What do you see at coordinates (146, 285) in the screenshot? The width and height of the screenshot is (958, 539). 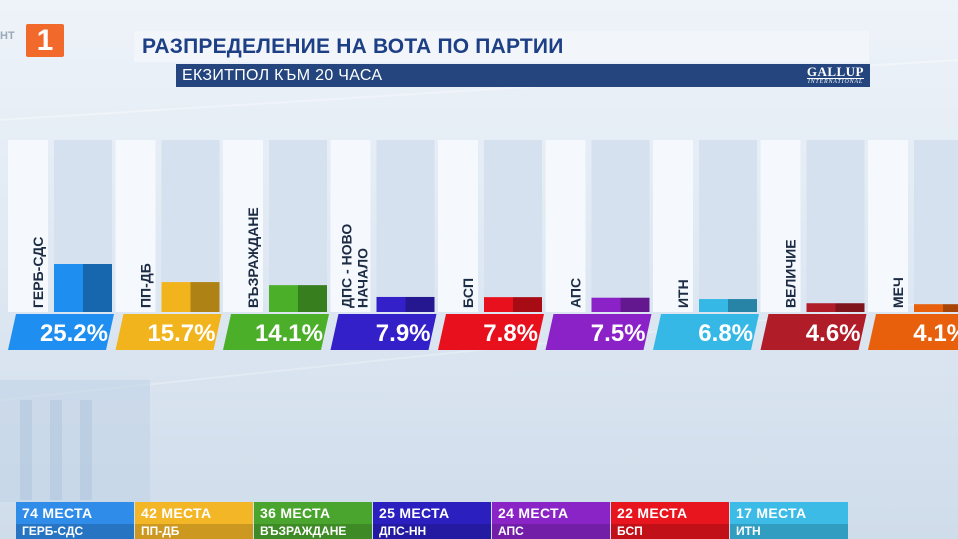 I see `category-label: ПП-ДБ` at bounding box center [146, 285].